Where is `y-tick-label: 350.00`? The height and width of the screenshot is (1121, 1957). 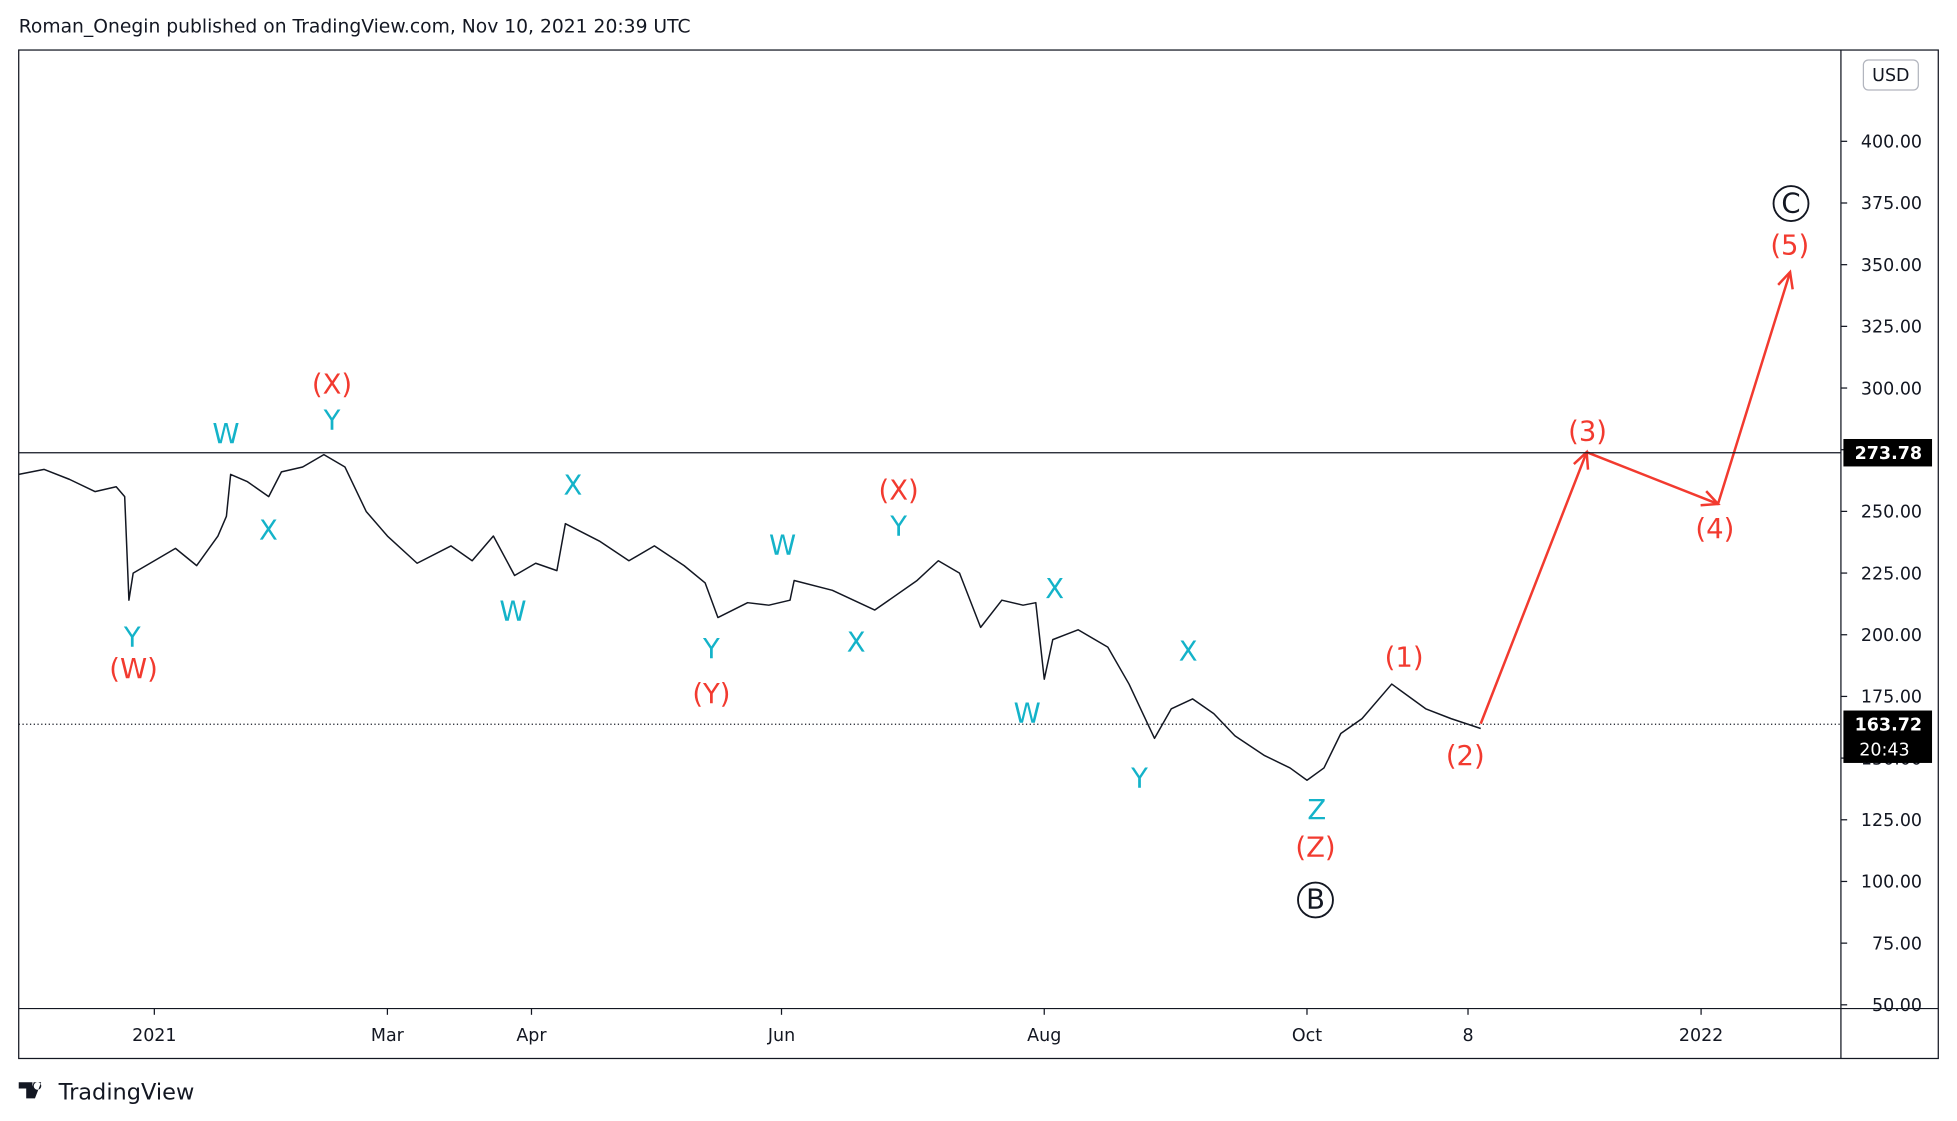 y-tick-label: 350.00 is located at coordinates (1891, 266).